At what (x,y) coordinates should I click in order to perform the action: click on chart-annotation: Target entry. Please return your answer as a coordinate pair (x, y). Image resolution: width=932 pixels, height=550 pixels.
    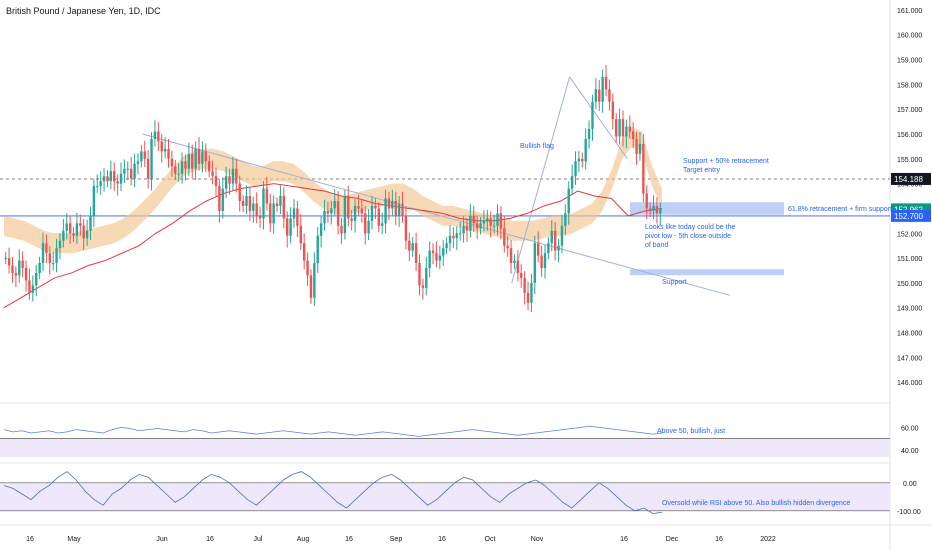
    Looking at the image, I should click on (701, 170).